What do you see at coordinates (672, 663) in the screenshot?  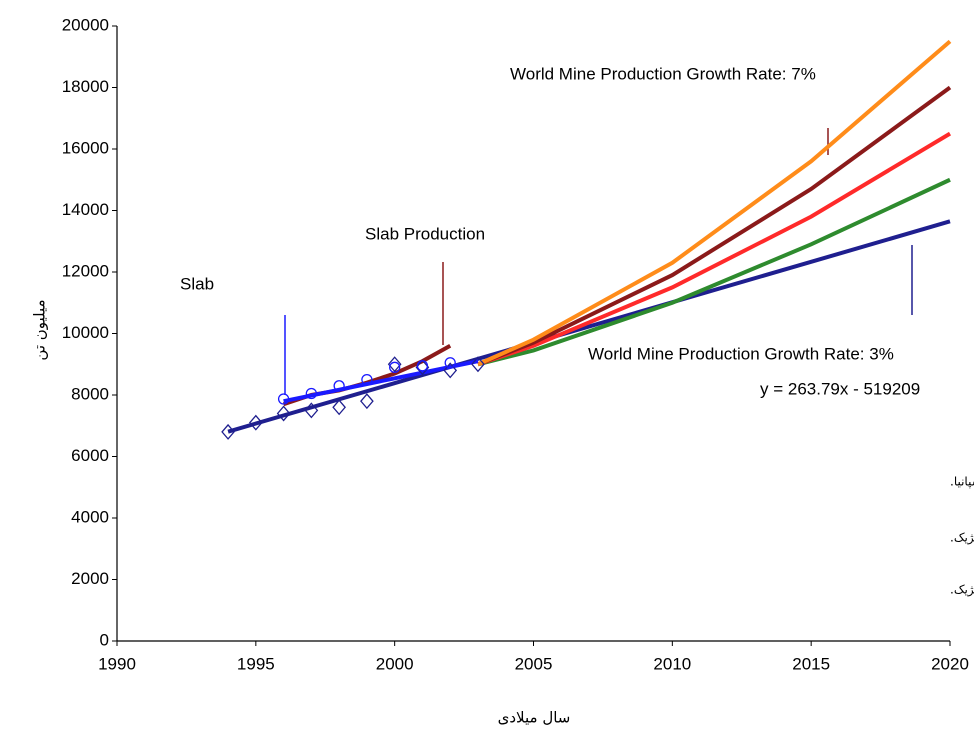 I see `x-tick-label: 2010` at bounding box center [672, 663].